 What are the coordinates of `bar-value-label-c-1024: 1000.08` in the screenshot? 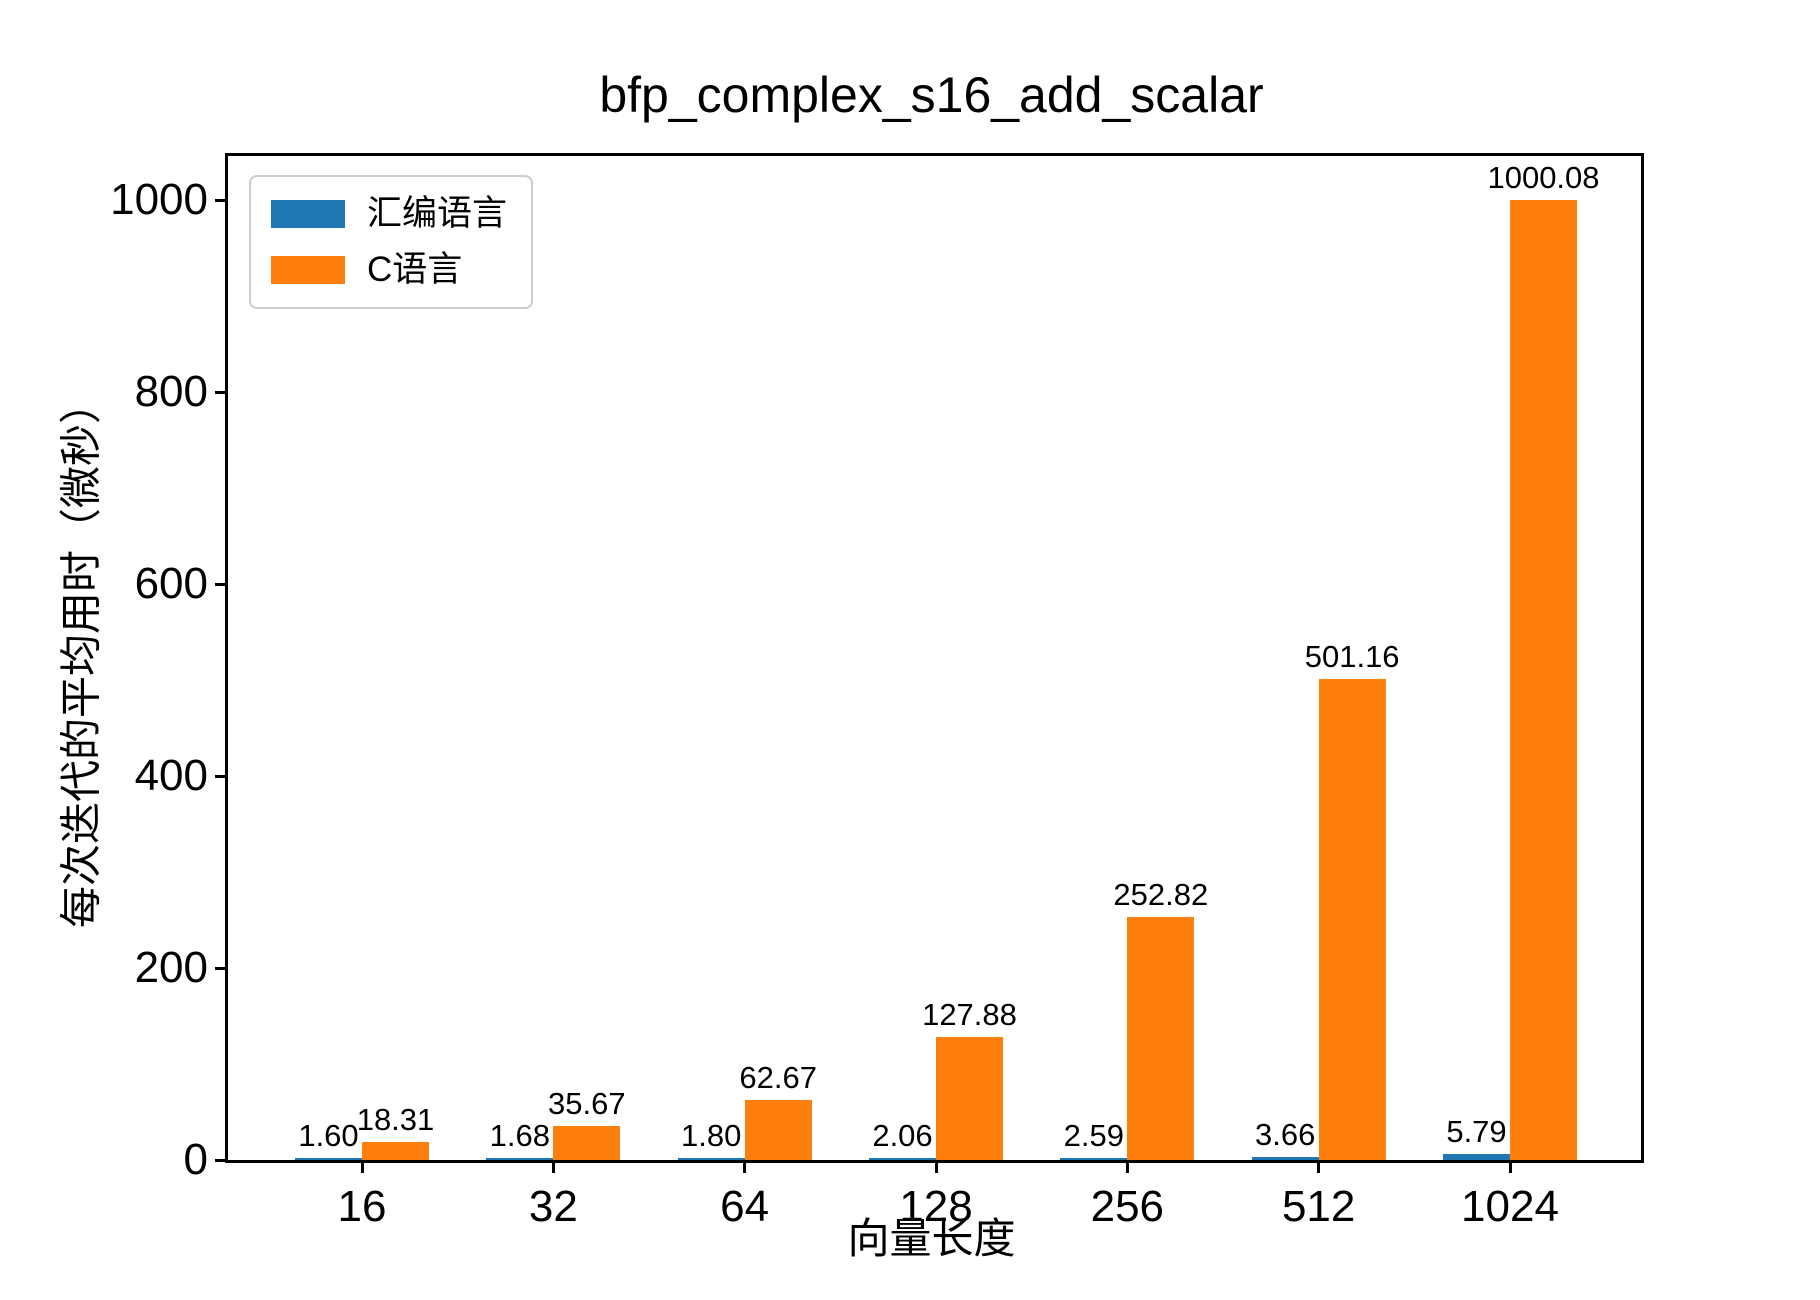 It's located at (1543, 178).